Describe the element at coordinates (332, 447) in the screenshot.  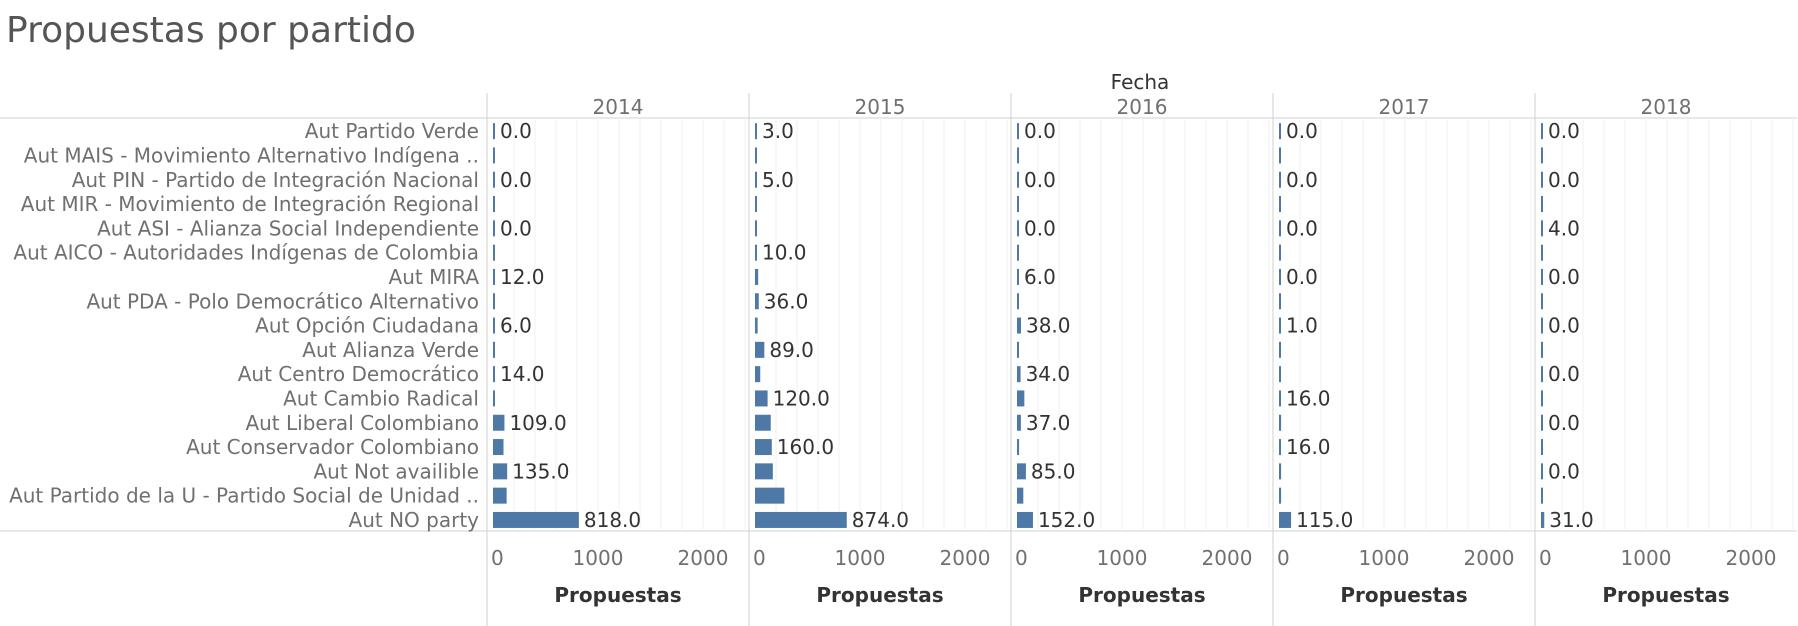
I see `category-label: Aut Conservador Colombiano` at that location.